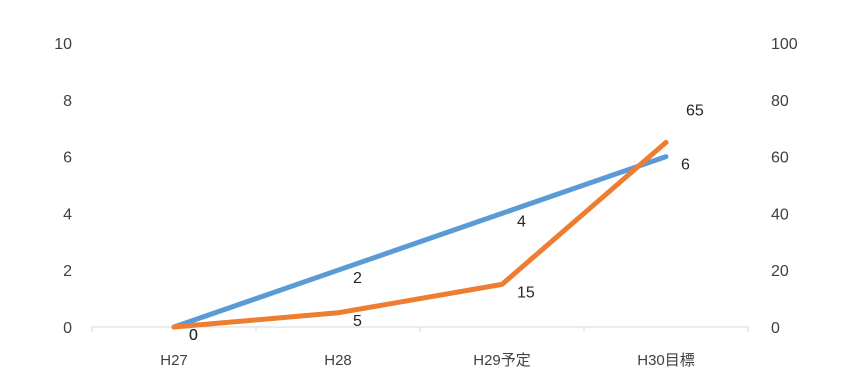  I want to click on y-right-tick-label: 60, so click(780, 158).